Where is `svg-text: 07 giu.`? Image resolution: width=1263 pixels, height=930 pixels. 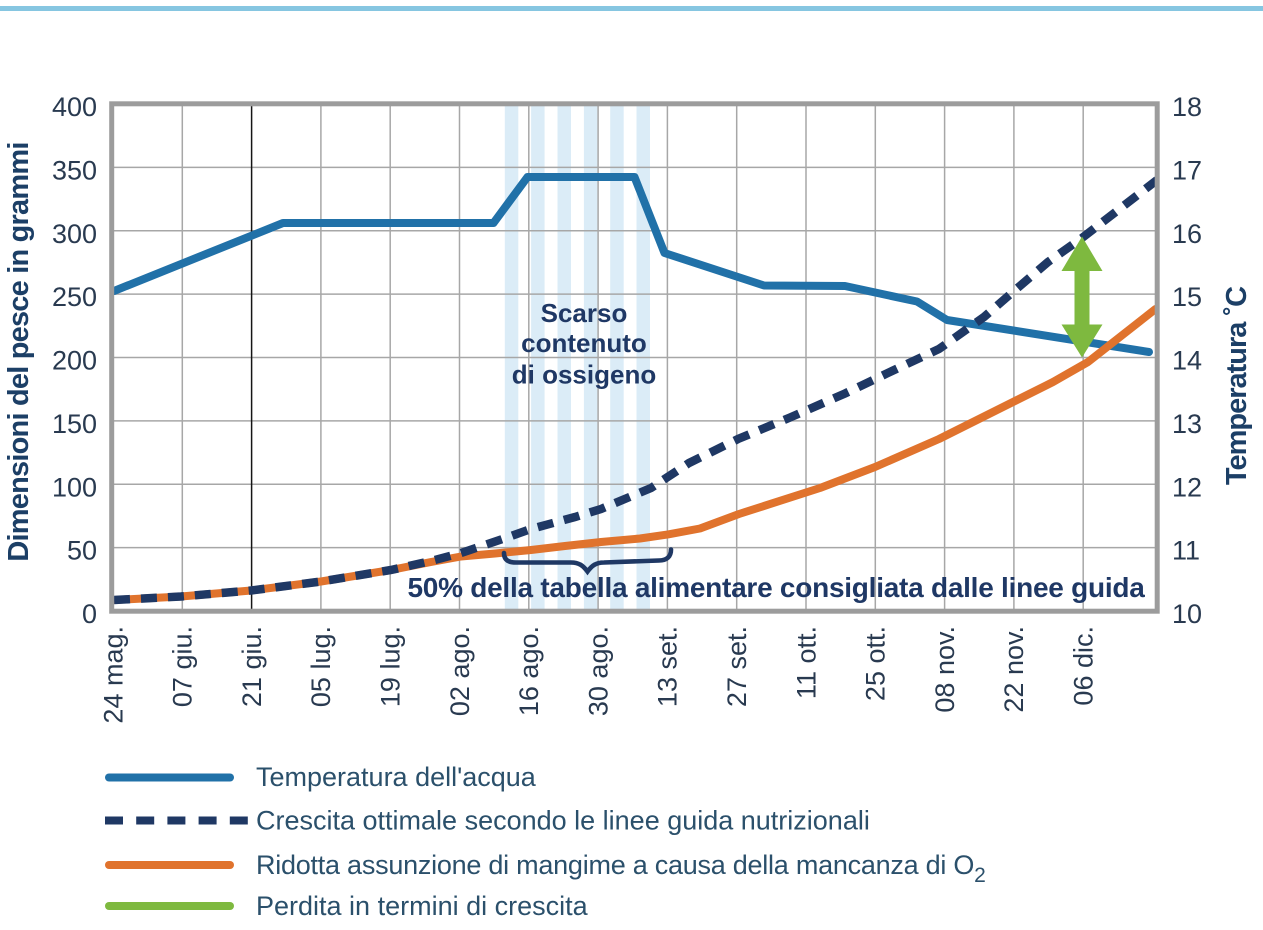 svg-text: 07 giu. is located at coordinates (183, 666).